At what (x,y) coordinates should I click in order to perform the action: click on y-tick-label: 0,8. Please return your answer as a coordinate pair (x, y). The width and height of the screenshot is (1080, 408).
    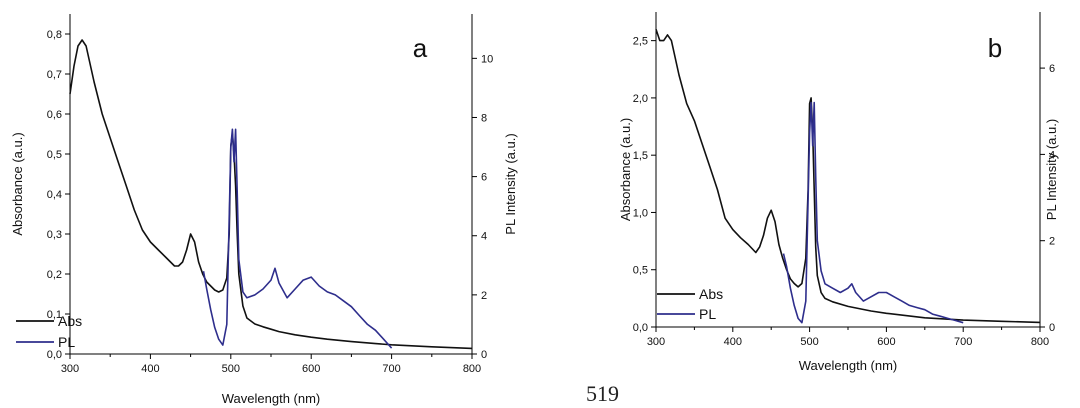
    Looking at the image, I should click on (54, 35).